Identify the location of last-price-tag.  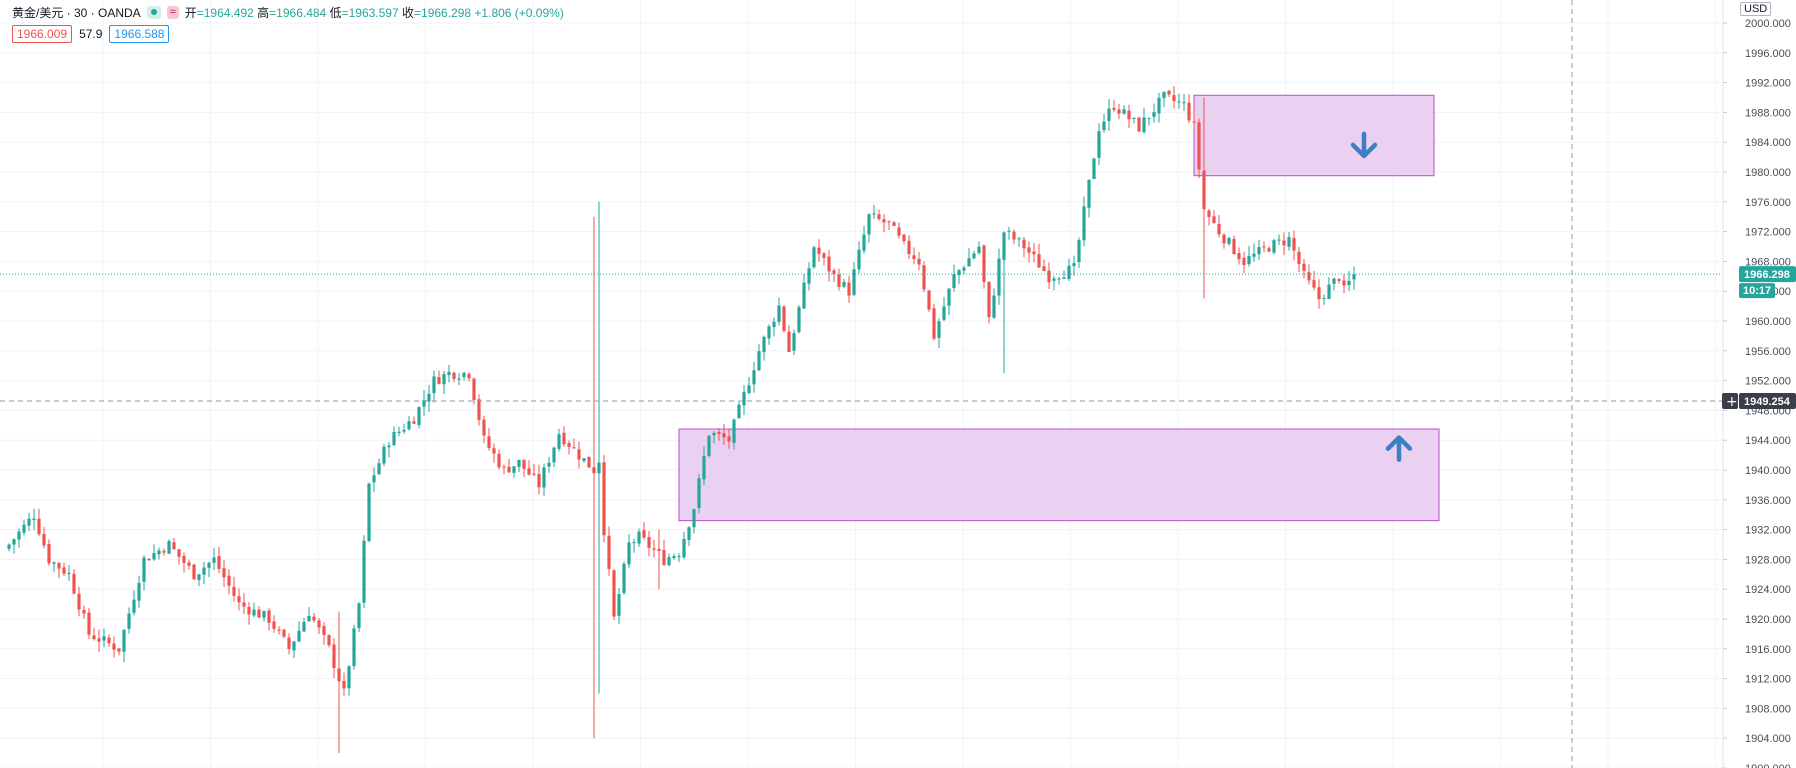
(1767, 274).